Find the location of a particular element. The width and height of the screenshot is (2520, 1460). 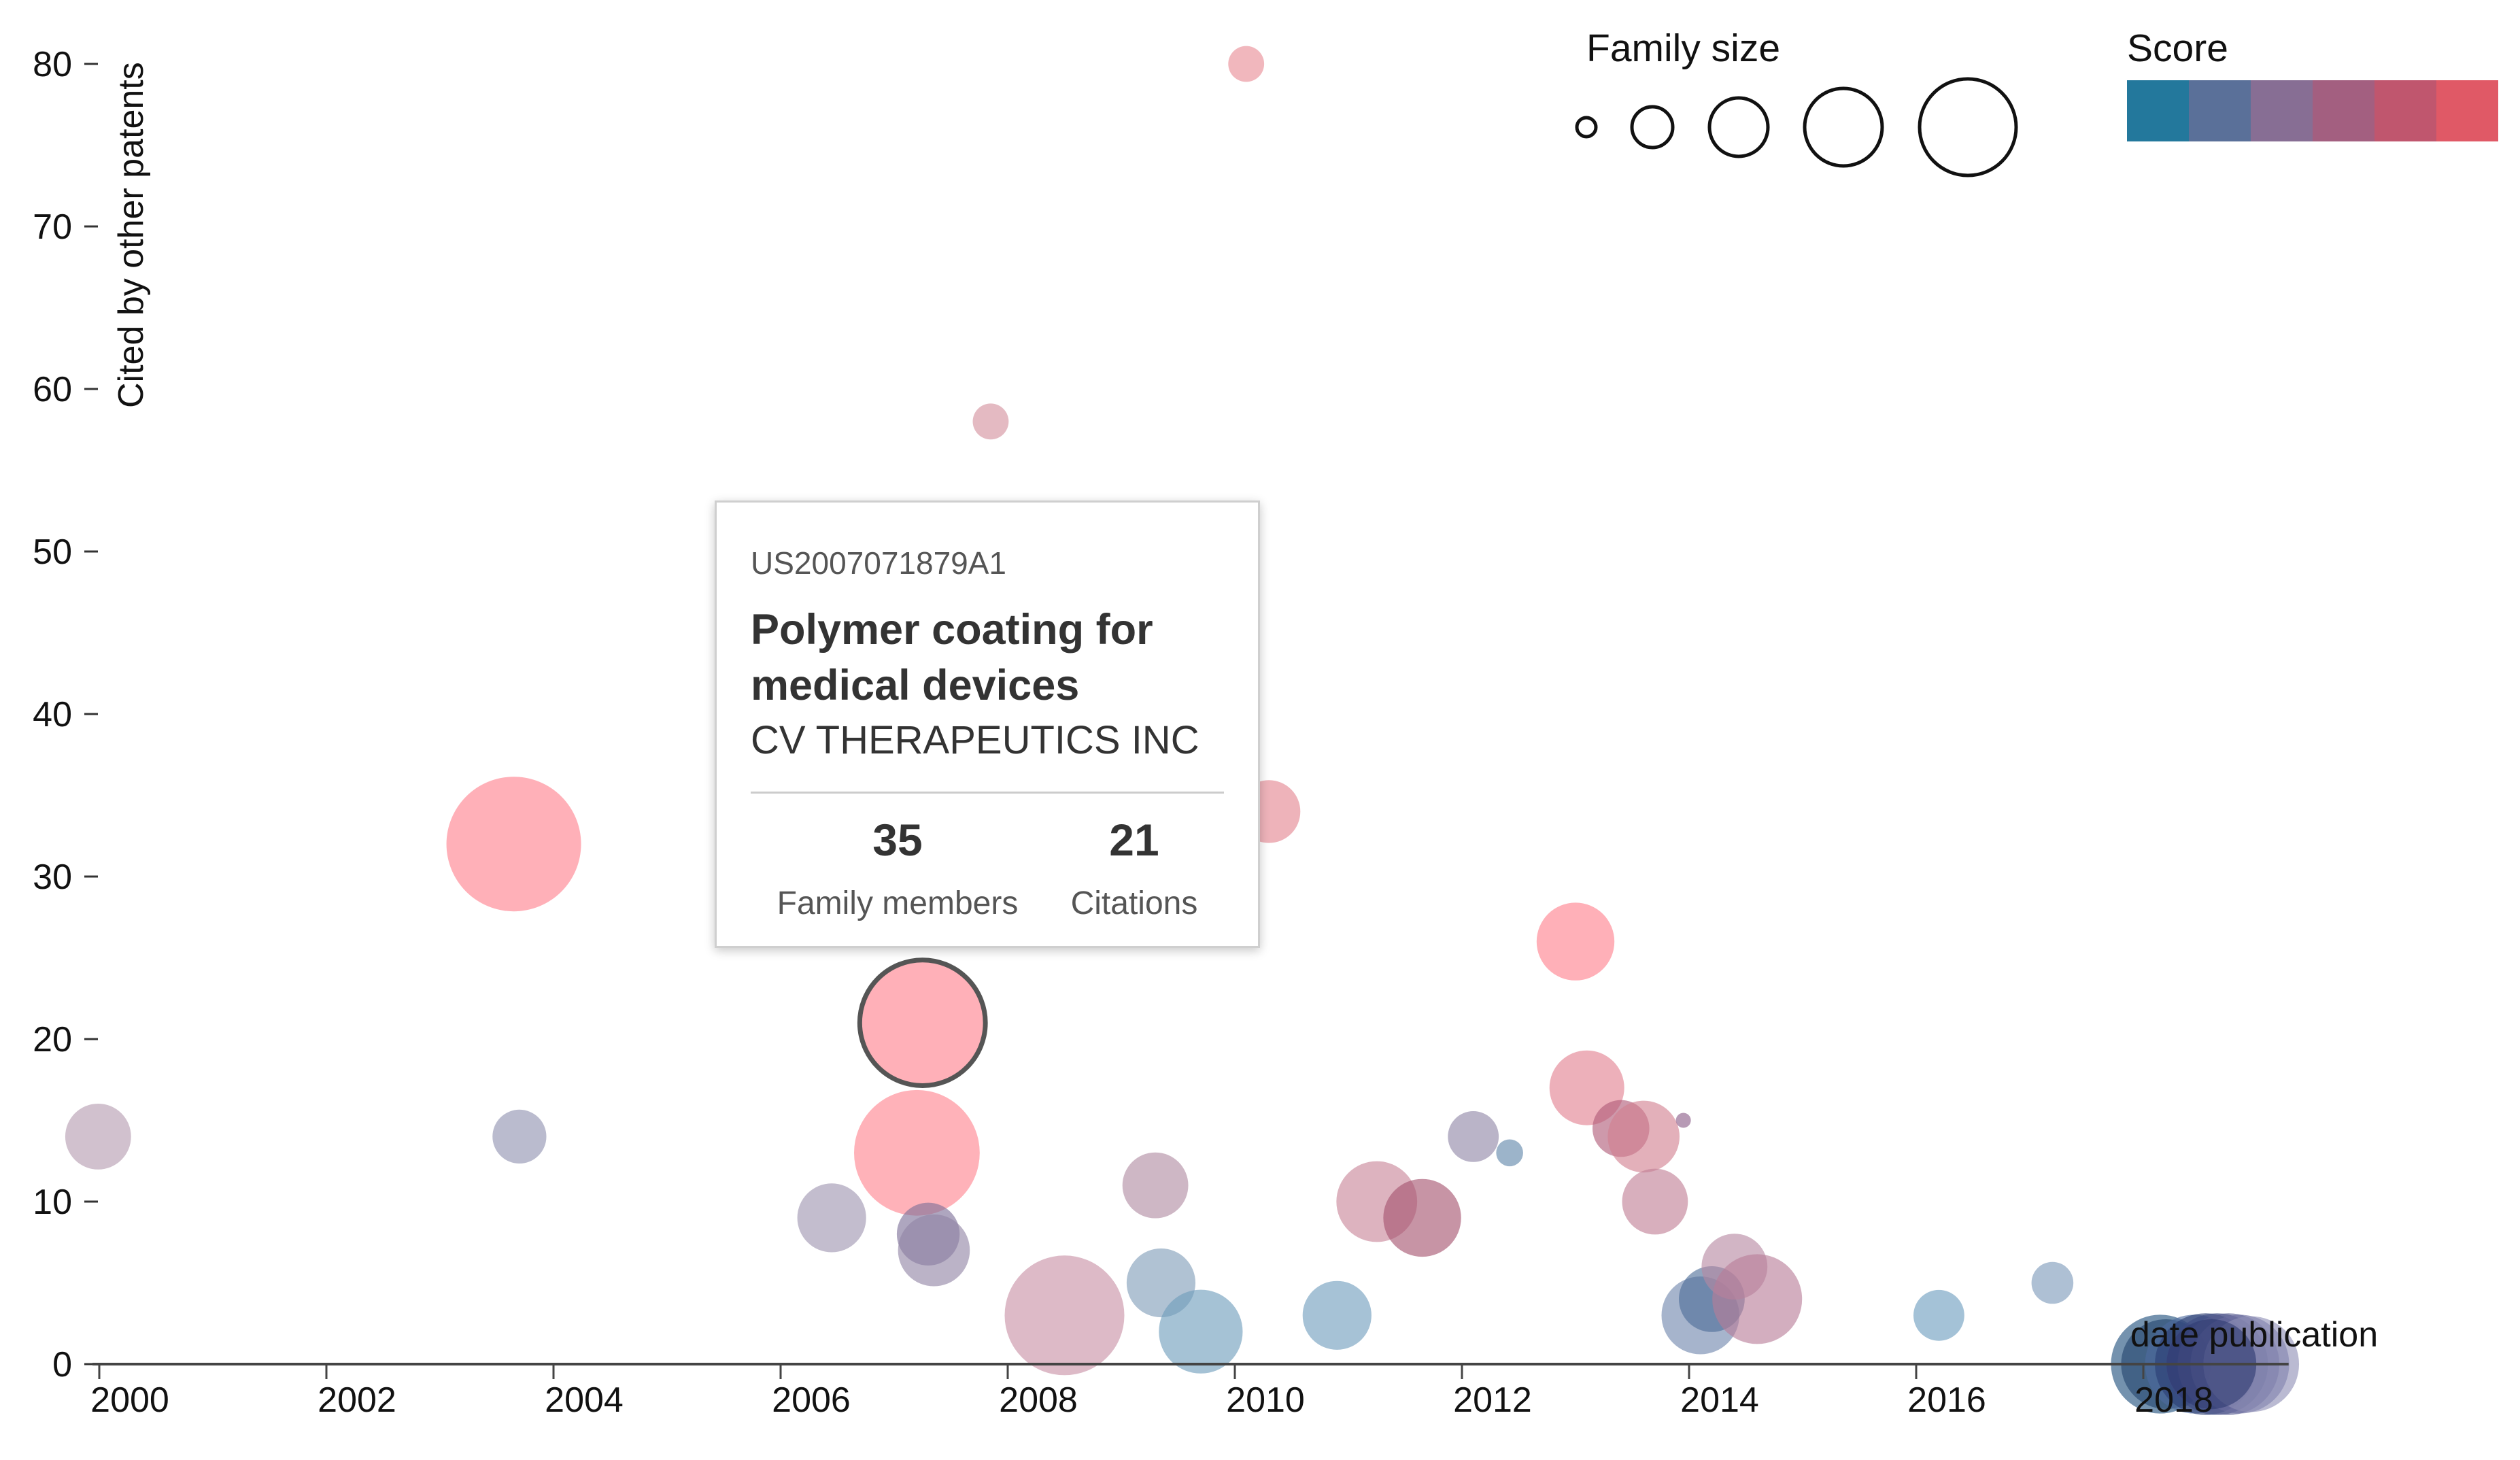

y-tick-label: 50 is located at coordinates (53, 552).